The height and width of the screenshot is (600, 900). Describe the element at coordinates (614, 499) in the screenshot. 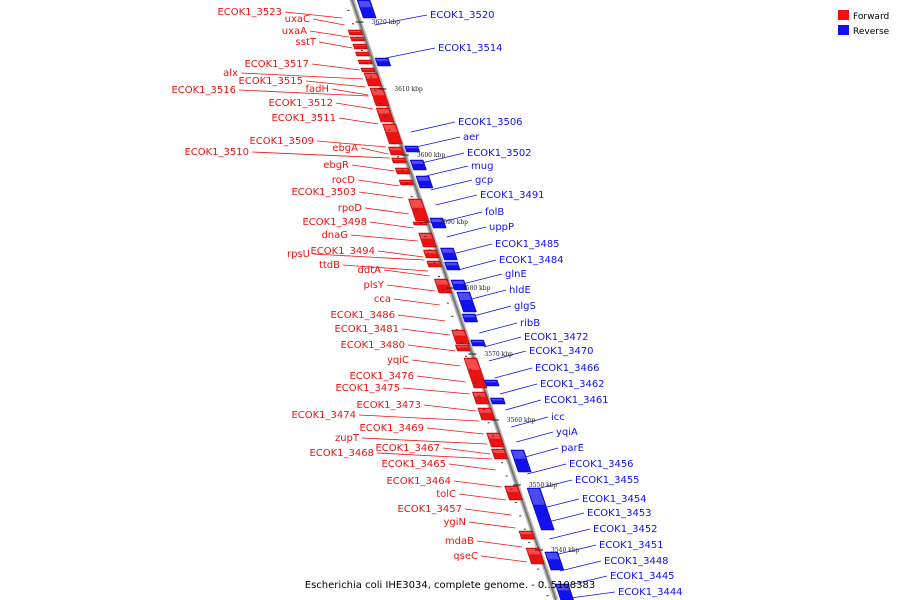

I see `reverse-gene-label: ECOK1_3454` at that location.